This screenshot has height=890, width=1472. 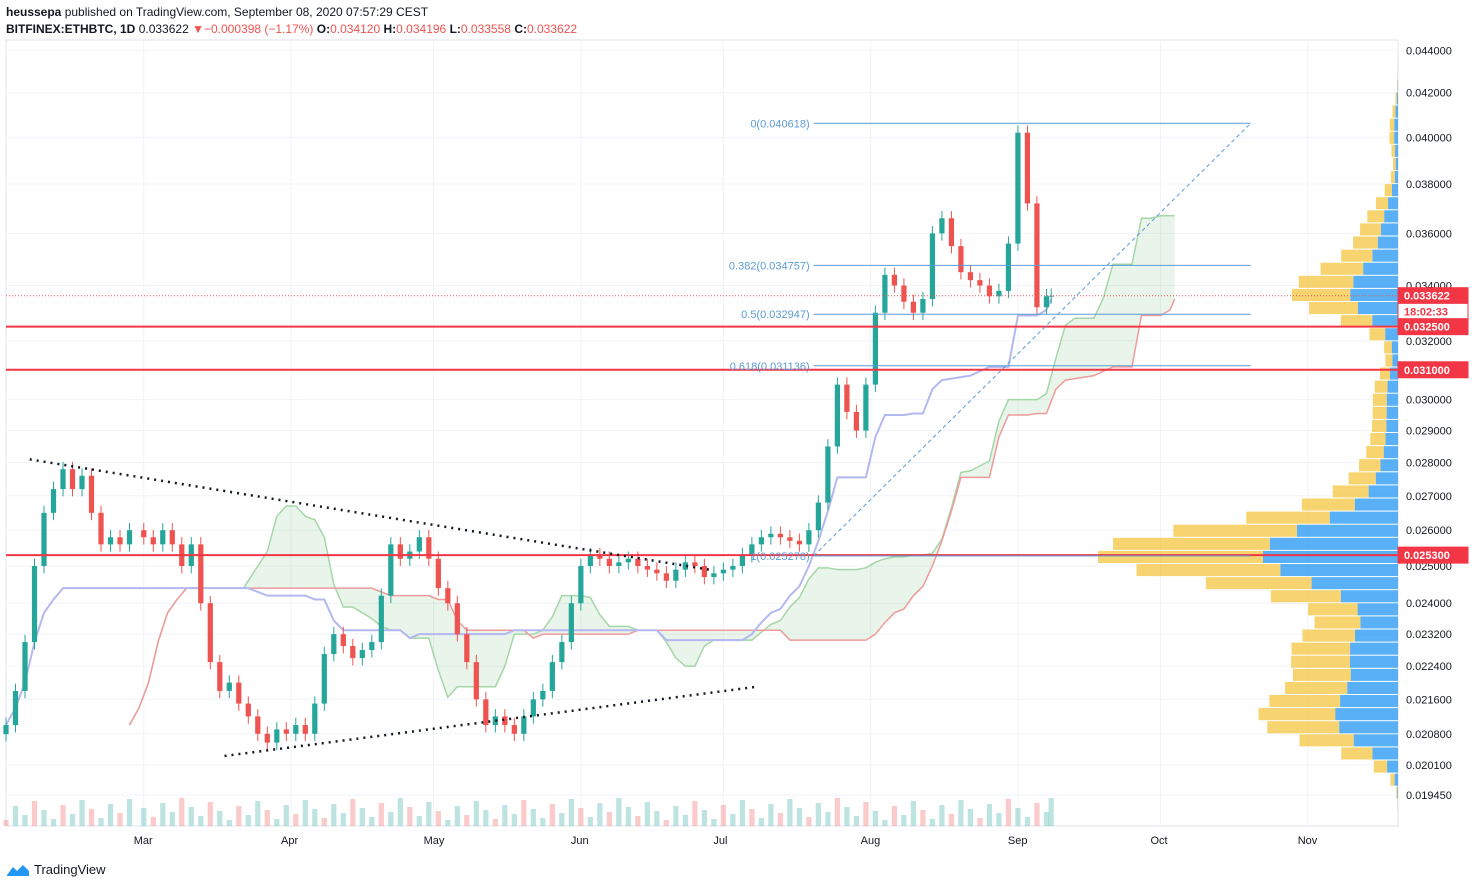 I want to click on author-name: heussepa, so click(x=34, y=12).